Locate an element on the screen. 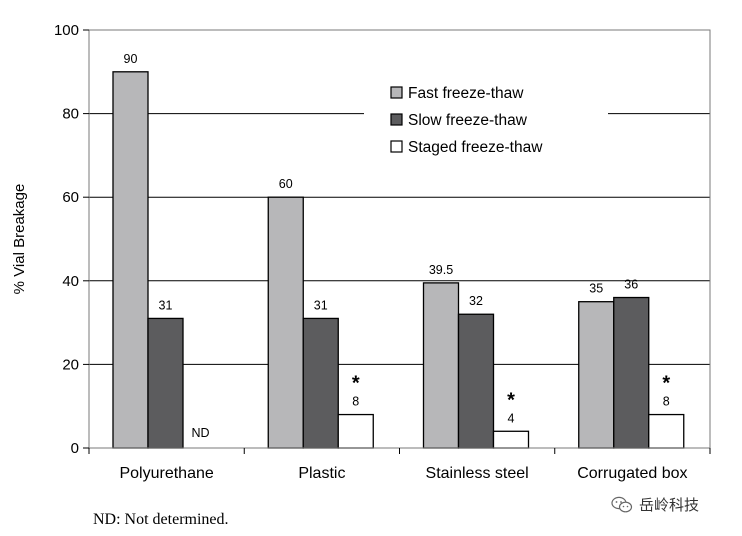 Image resolution: width=742 pixels, height=536 pixels. data-label: 90 is located at coordinates (131, 59).